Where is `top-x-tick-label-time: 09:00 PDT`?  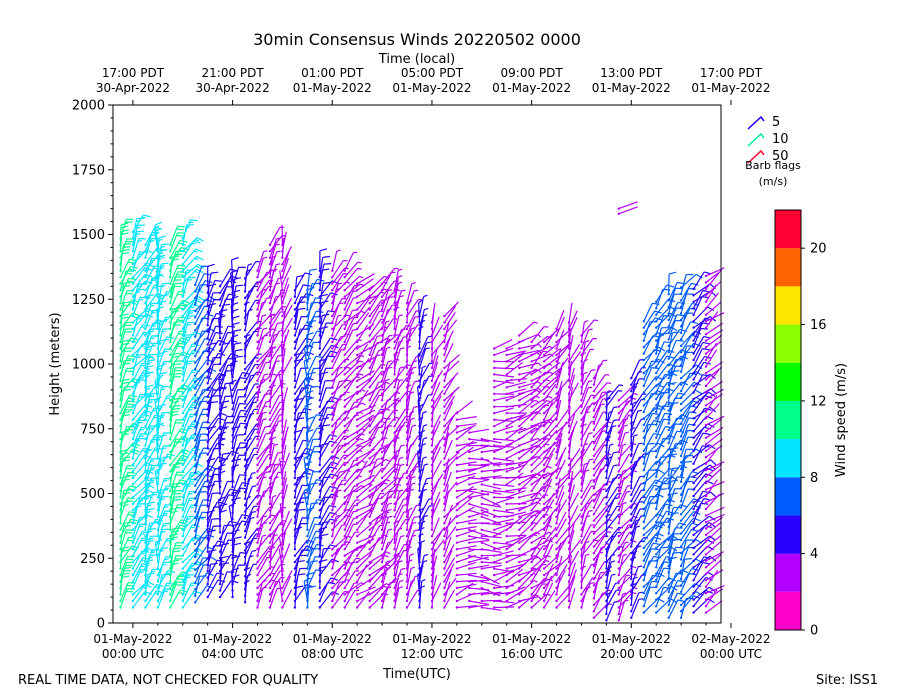
top-x-tick-label-time: 09:00 PDT is located at coordinates (532, 73).